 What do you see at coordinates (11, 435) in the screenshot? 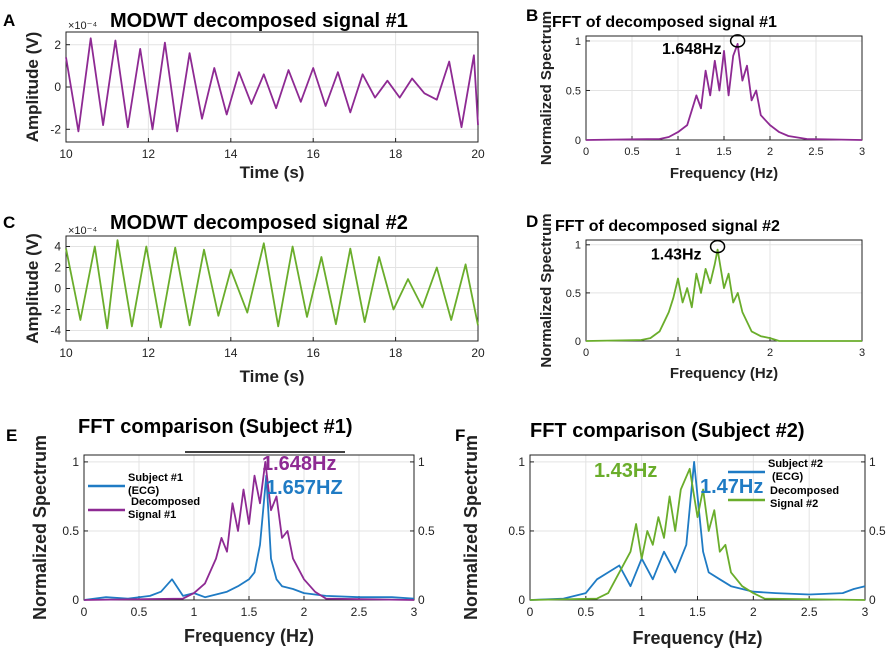
I see `panel-letter: E` at bounding box center [11, 435].